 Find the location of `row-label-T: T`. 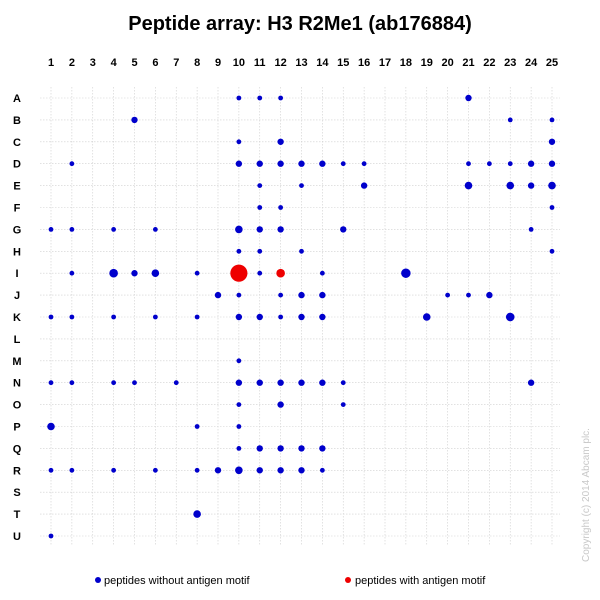

row-label-T: T is located at coordinates (17, 515).